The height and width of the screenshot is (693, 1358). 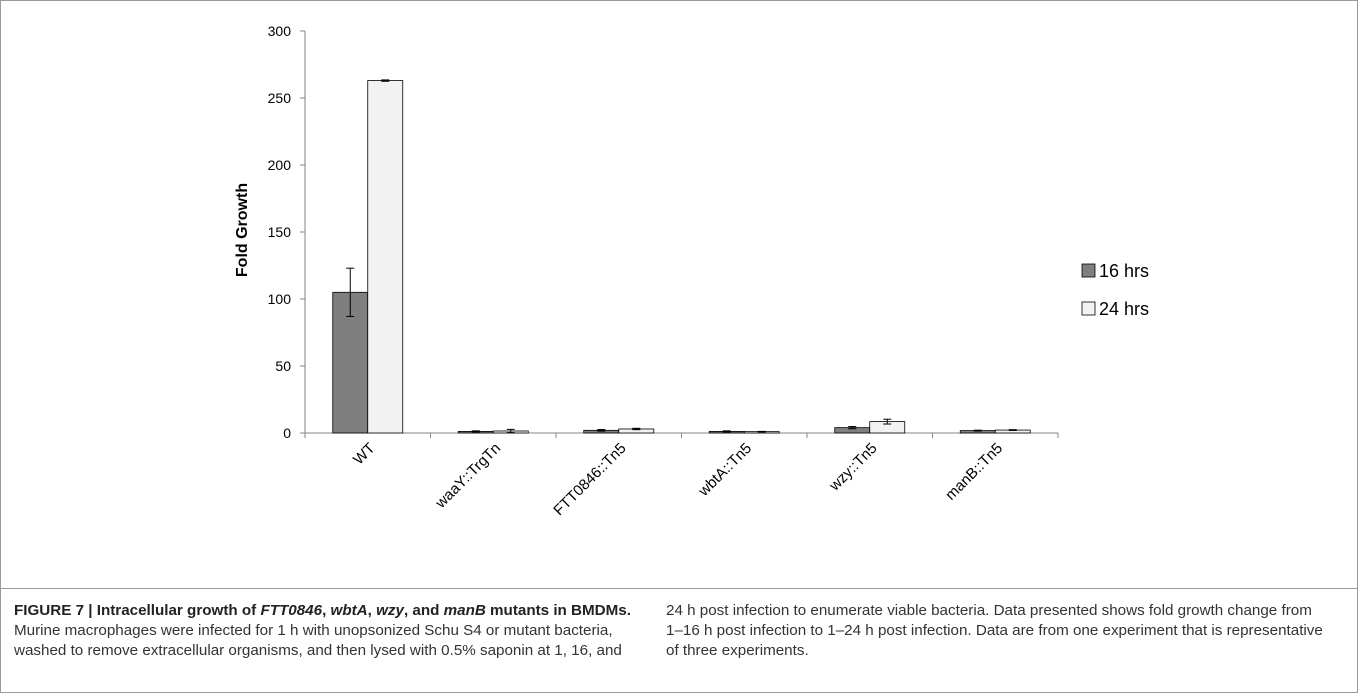 What do you see at coordinates (242, 230) in the screenshot?
I see `y-axis-label: Fold Growth` at bounding box center [242, 230].